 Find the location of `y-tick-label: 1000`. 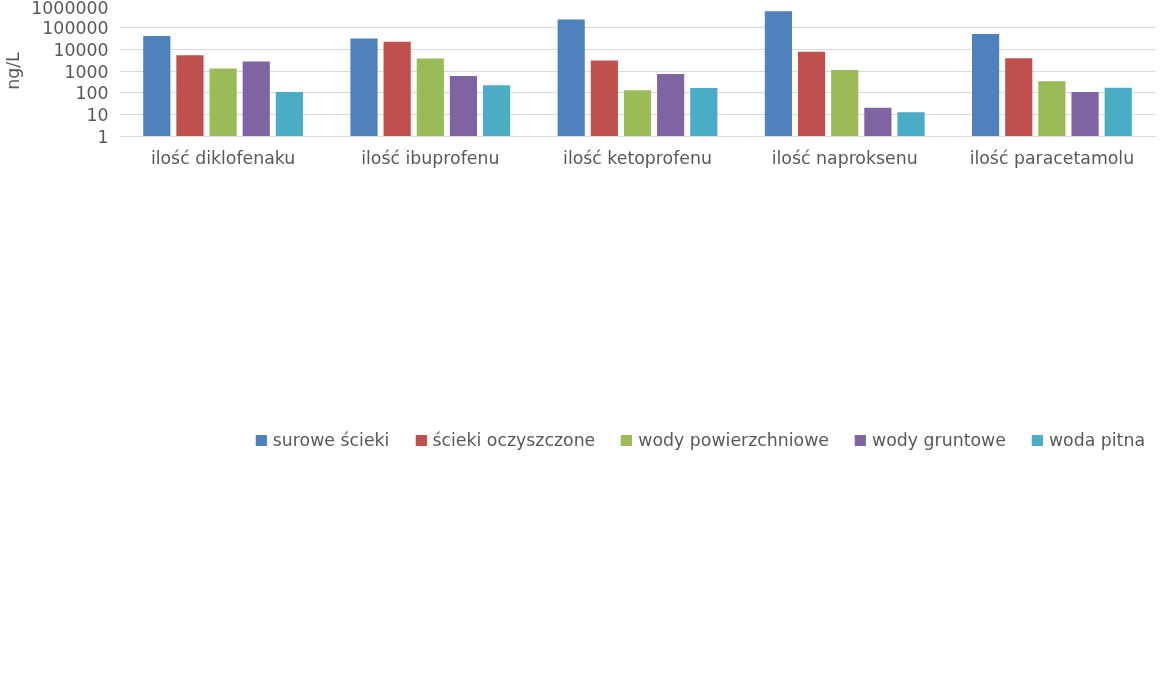

y-tick-label: 1000 is located at coordinates (86, 71).